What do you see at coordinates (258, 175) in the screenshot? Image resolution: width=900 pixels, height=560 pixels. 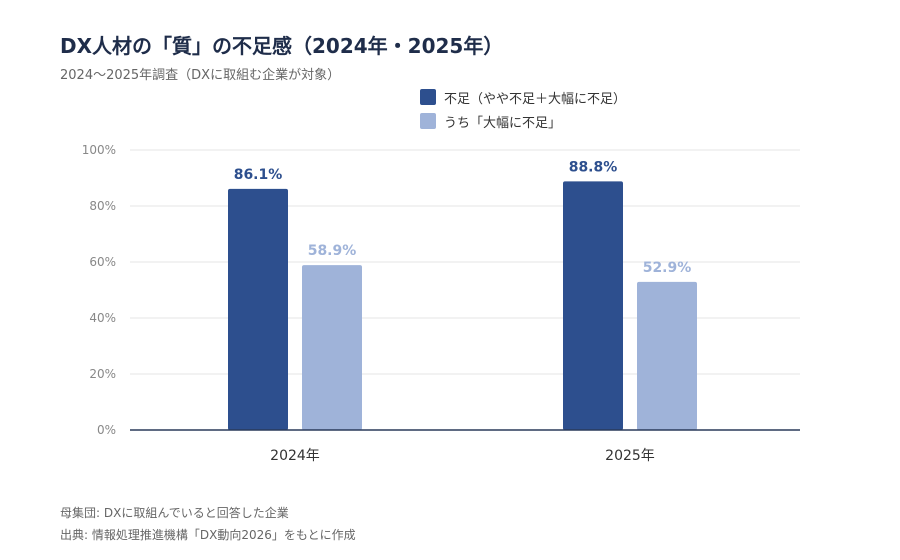 I see `data-label: 86.1%` at bounding box center [258, 175].